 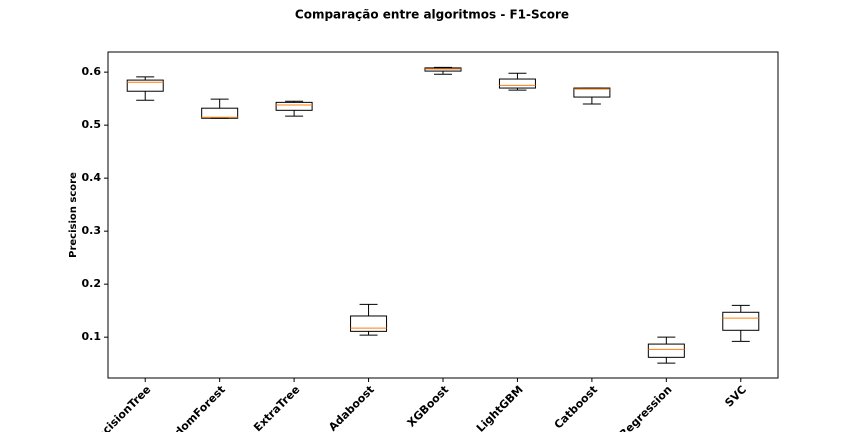 What do you see at coordinates (92, 283) in the screenshot?
I see `y-tick-label: 0.2` at bounding box center [92, 283].